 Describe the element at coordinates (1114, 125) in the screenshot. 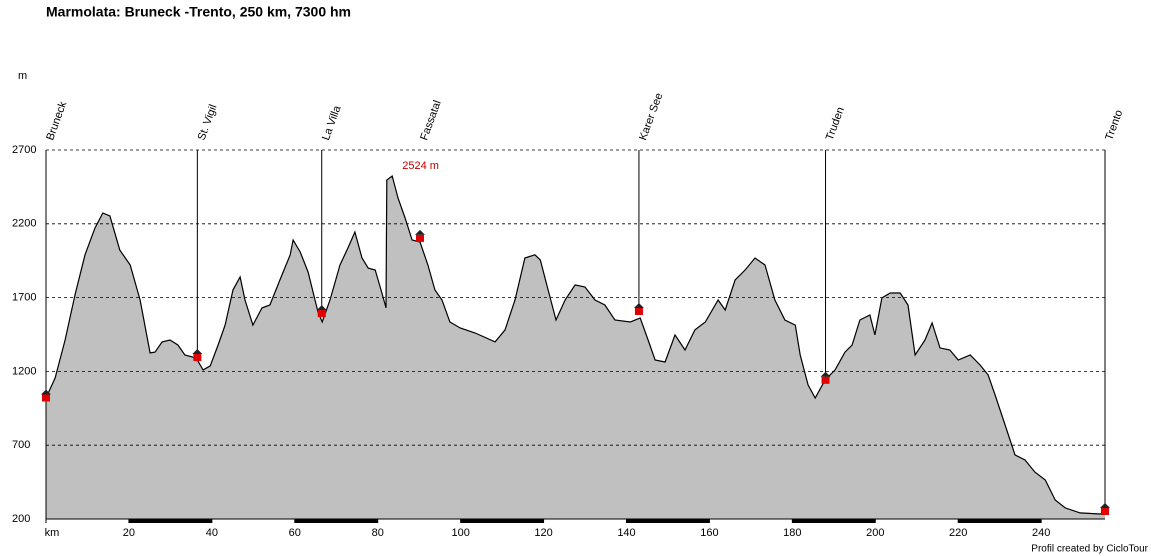

I see `place-label: Trento` at that location.